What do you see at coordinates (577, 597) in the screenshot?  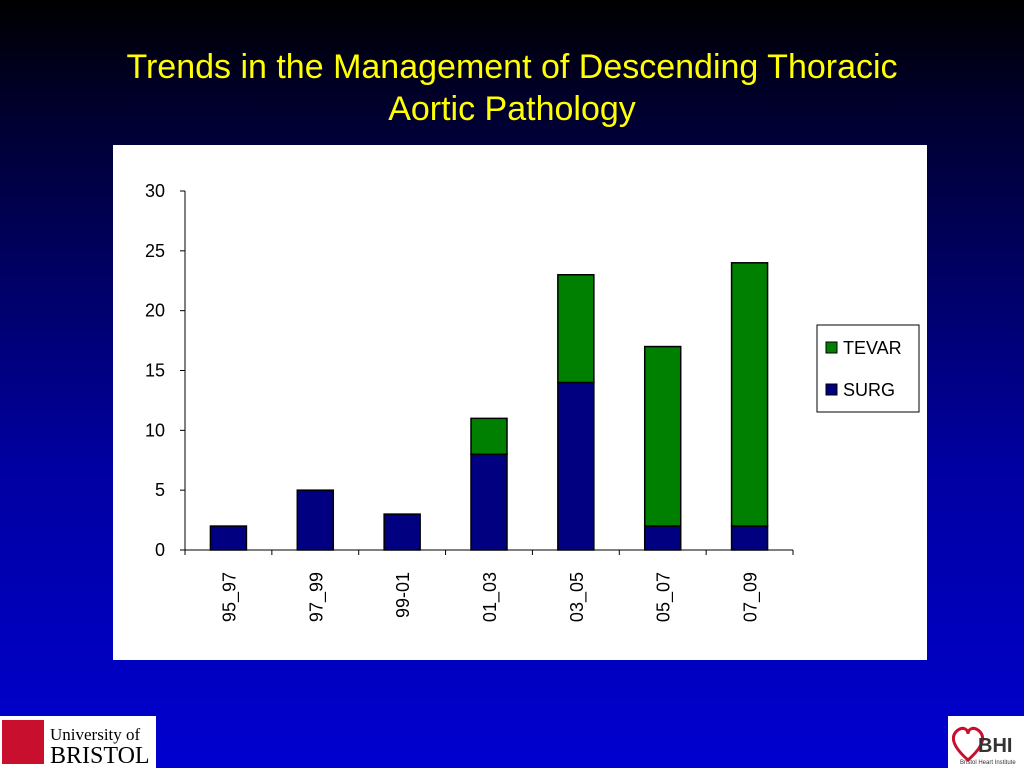 I see `x-tick-label: 03_05` at bounding box center [577, 597].